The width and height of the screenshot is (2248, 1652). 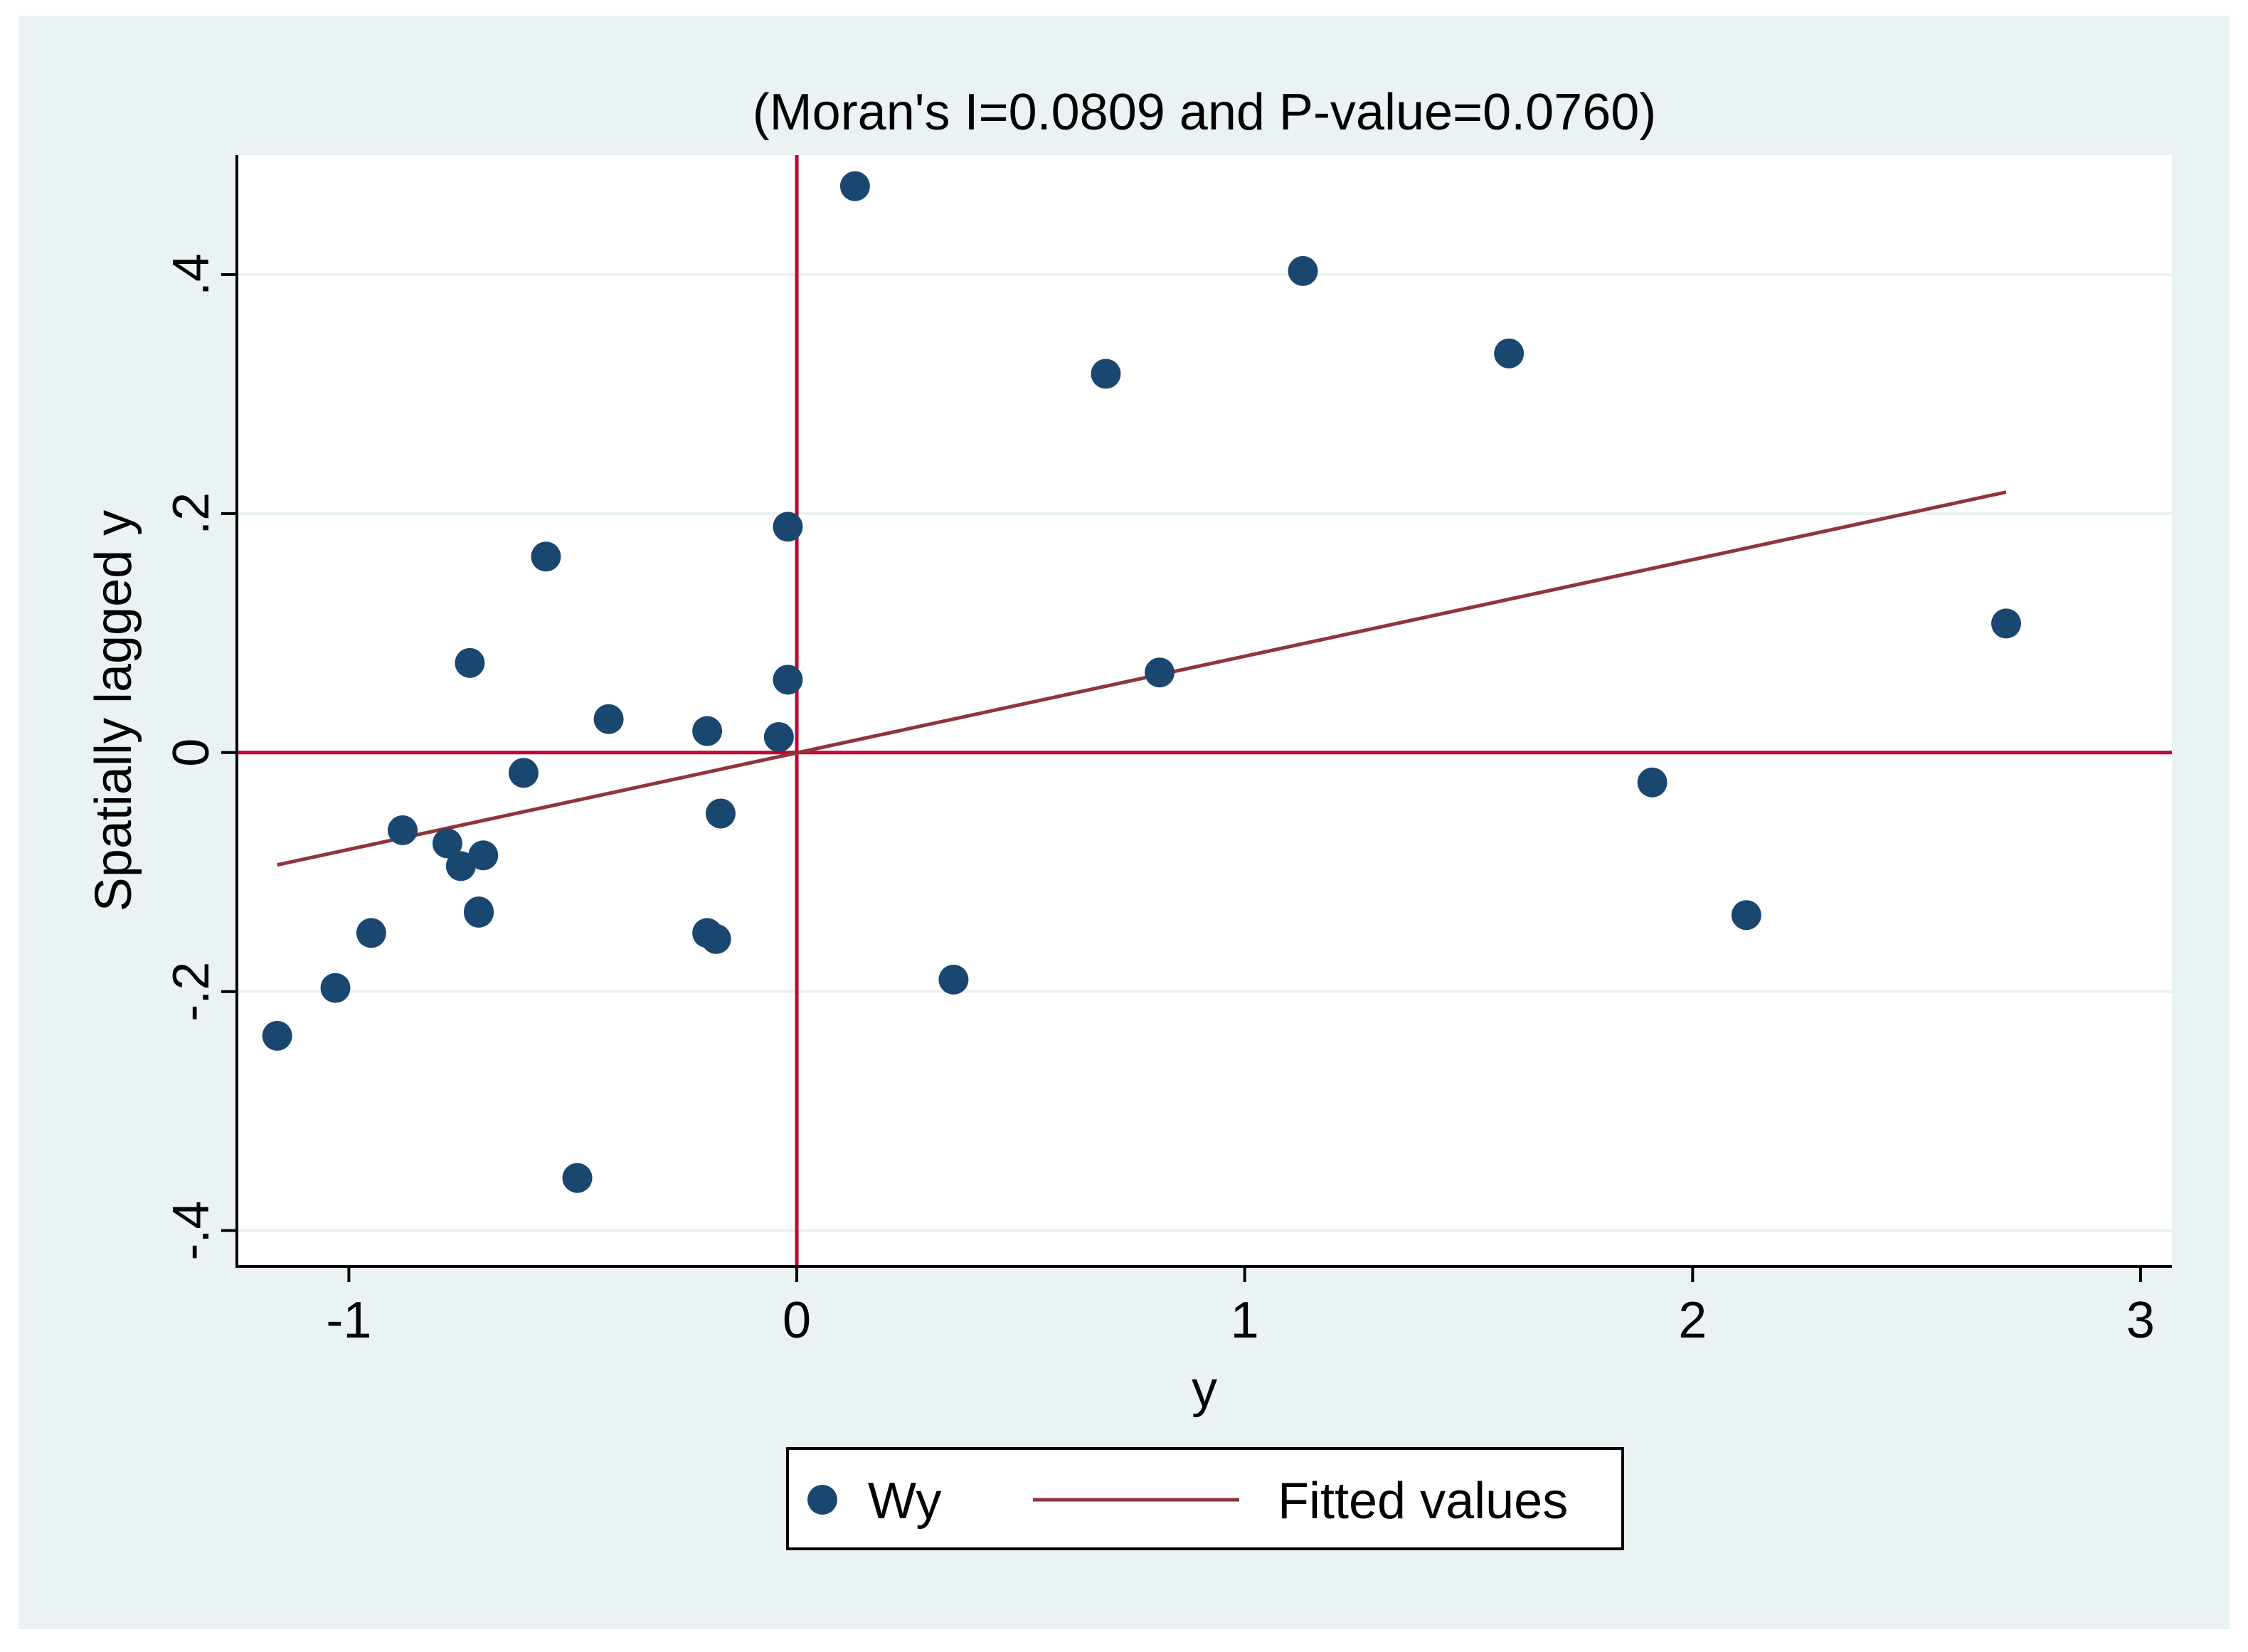 I want to click on legend-fitted-label: Fitted values, so click(x=1423, y=1501).